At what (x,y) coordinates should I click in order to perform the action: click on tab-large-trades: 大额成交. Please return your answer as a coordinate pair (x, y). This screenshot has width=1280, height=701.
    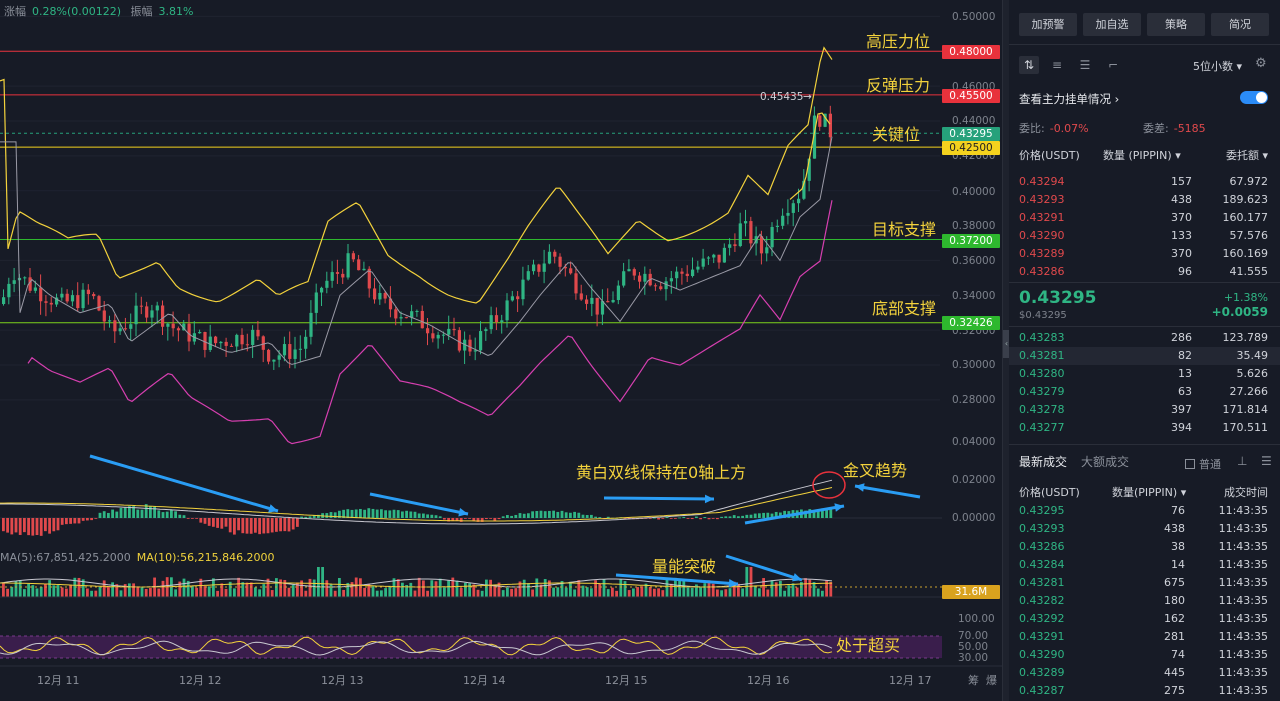
    Looking at the image, I should click on (1105, 462).